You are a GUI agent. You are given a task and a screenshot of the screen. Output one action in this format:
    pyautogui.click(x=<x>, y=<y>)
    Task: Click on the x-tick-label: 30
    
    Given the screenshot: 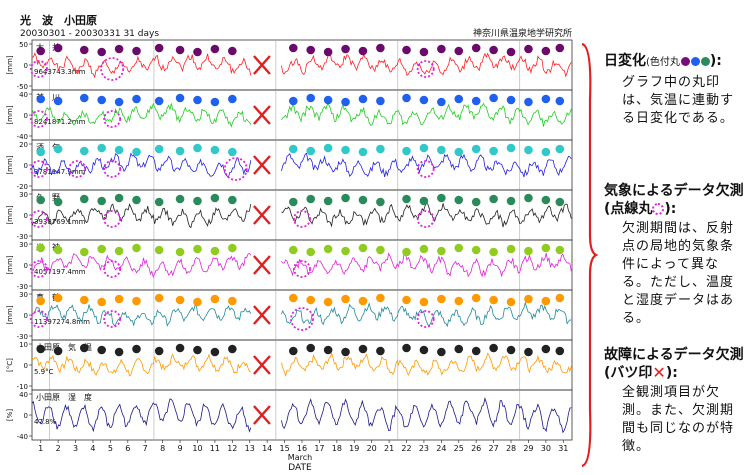 What is the action you would take?
    pyautogui.click(x=546, y=448)
    